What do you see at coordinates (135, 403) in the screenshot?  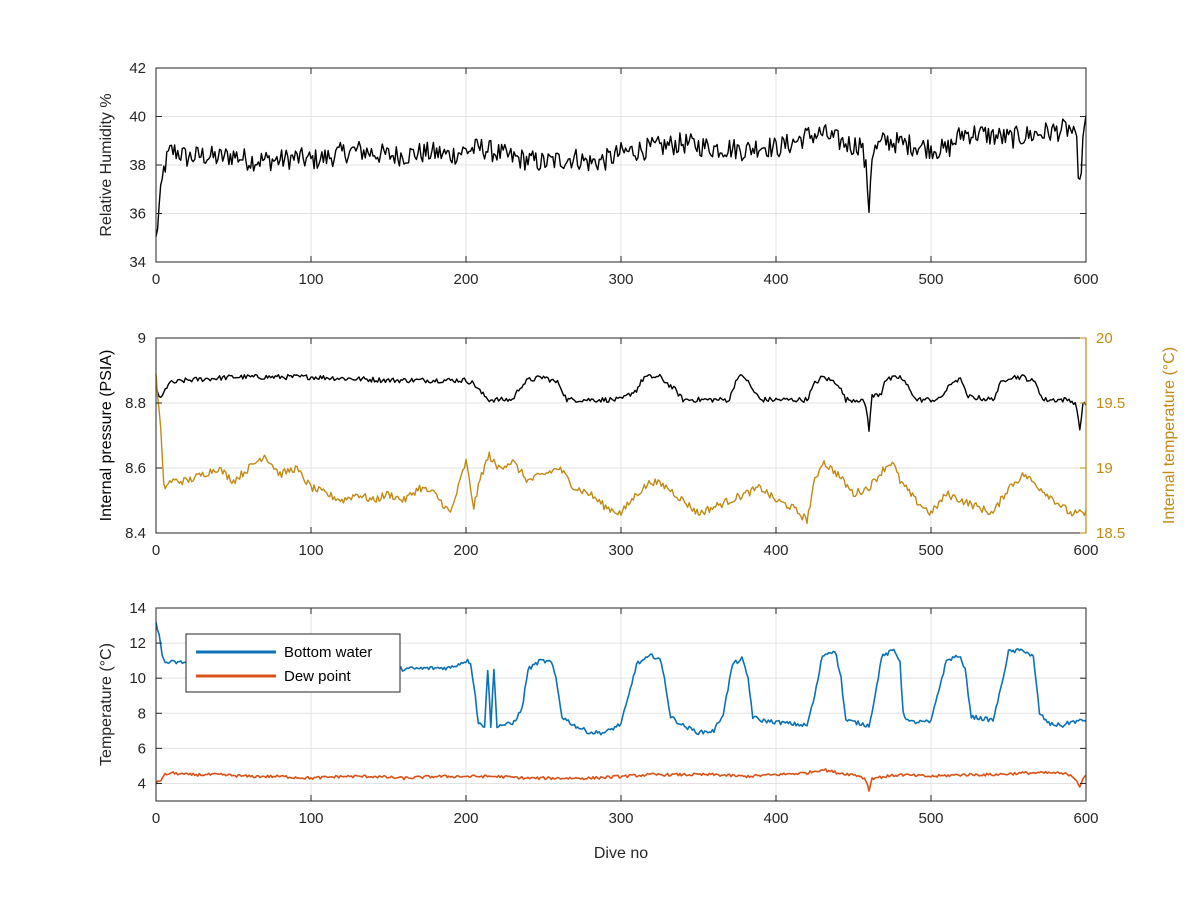 I see `y-tick-label: 8.8` at bounding box center [135, 403].